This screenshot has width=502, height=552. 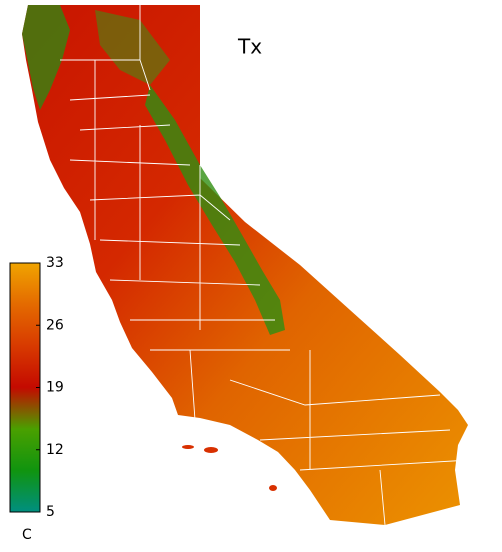 What do you see at coordinates (46, 57) in the screenshot?
I see `north-highlands` at bounding box center [46, 57].